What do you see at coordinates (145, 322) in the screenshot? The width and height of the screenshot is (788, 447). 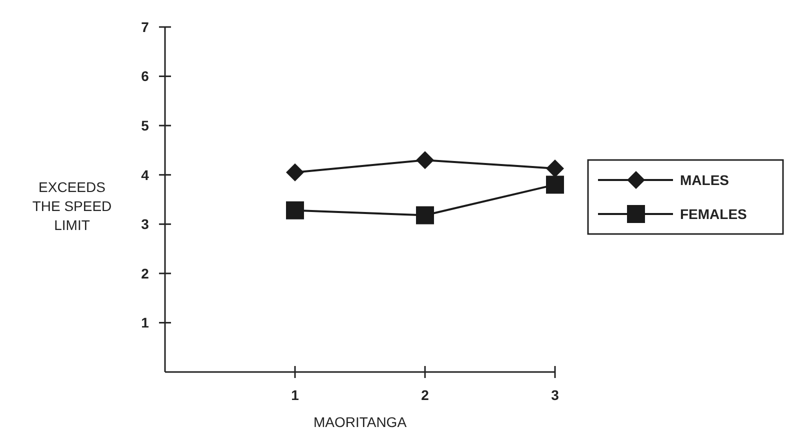 I see `y-tick-label: 1` at bounding box center [145, 322].